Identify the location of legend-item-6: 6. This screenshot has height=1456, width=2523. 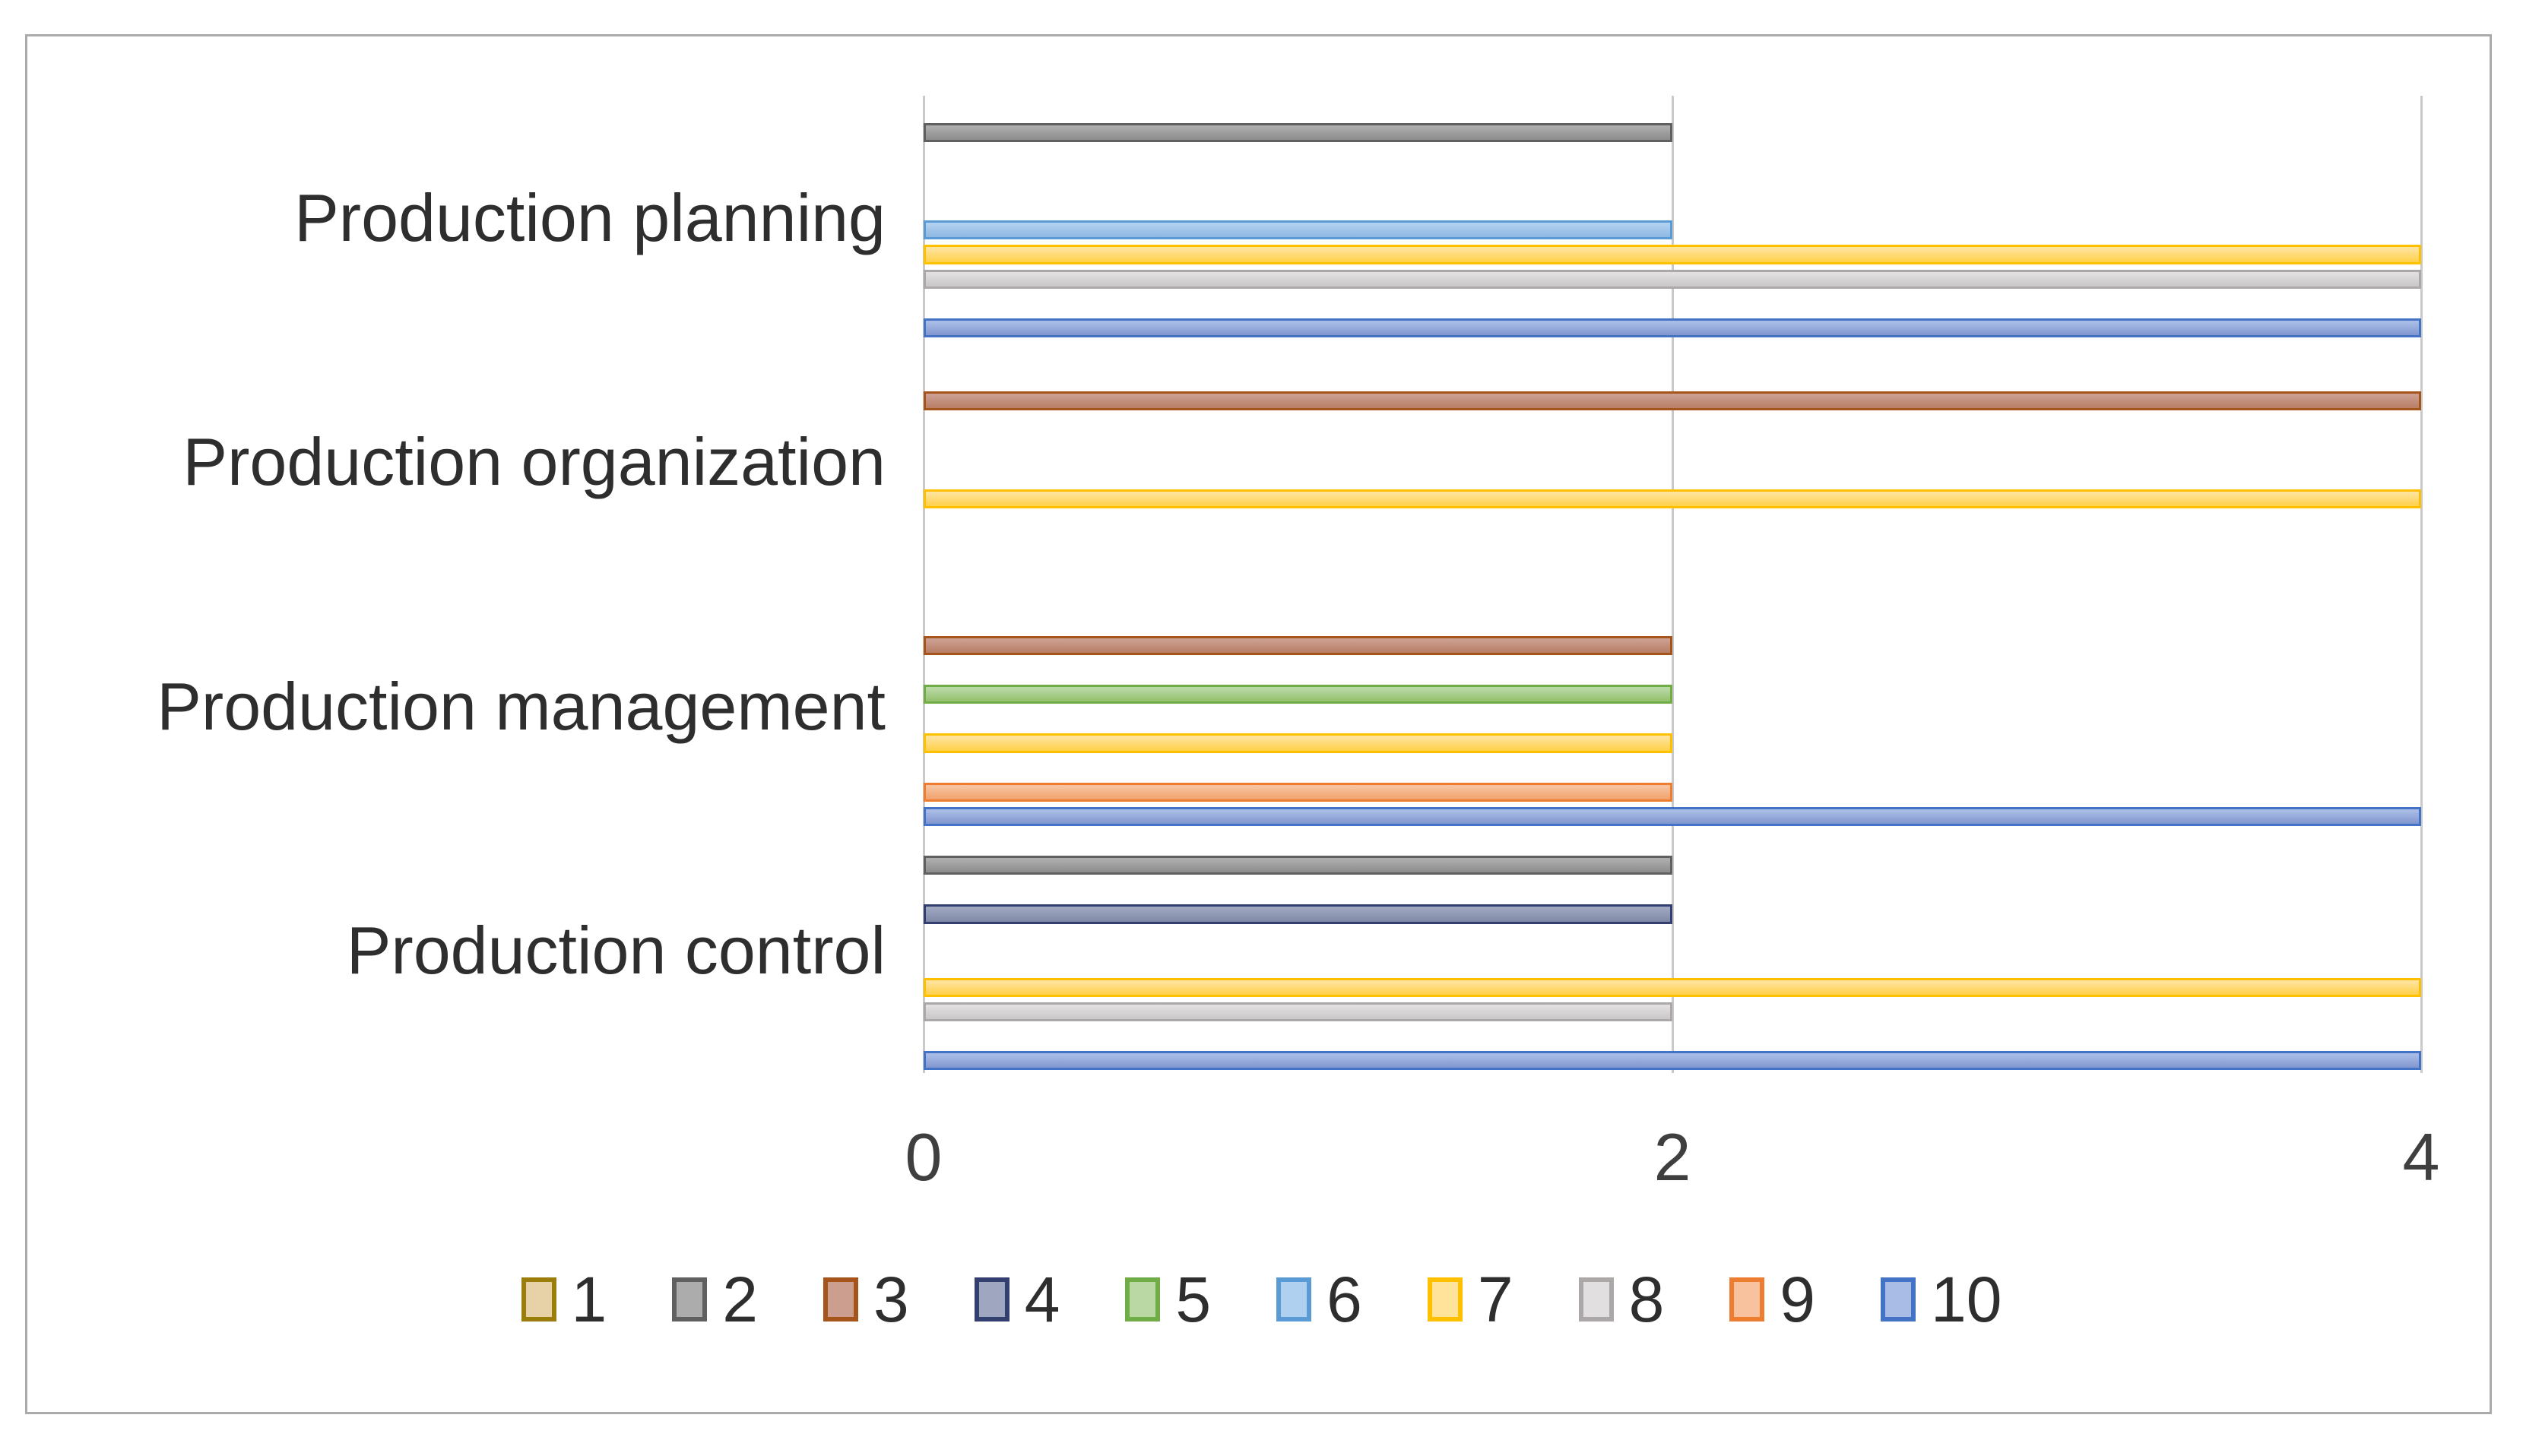
(1319, 1300).